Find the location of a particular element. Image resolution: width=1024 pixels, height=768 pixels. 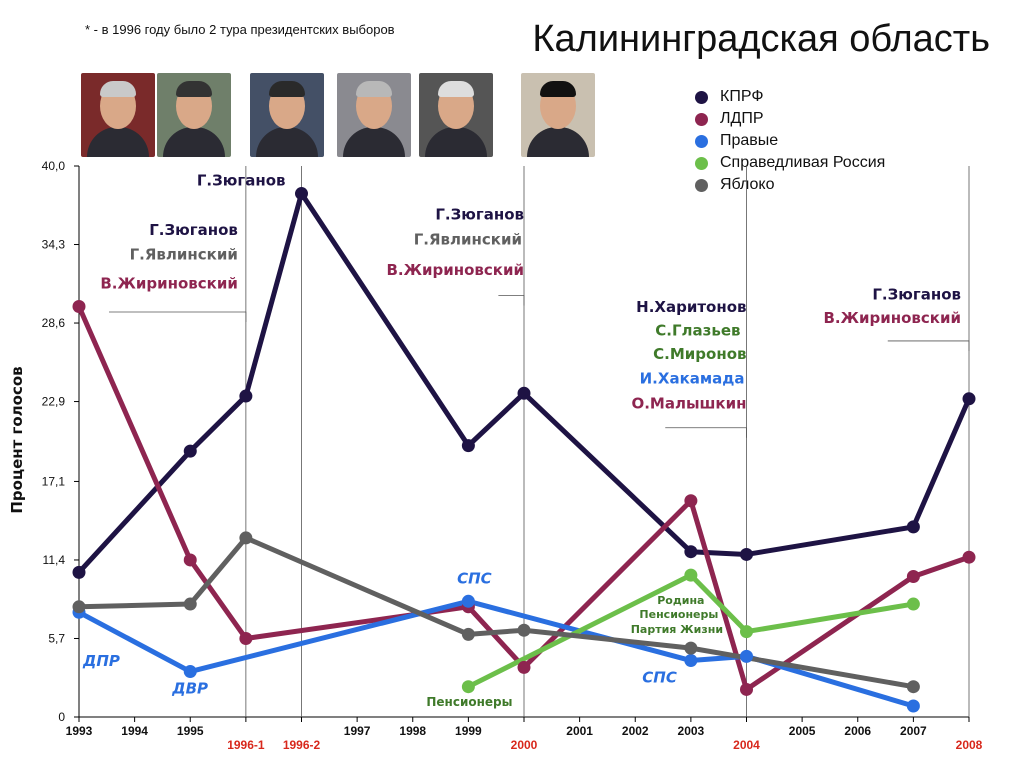

y-tick-label: 22,9 is located at coordinates (54, 402).